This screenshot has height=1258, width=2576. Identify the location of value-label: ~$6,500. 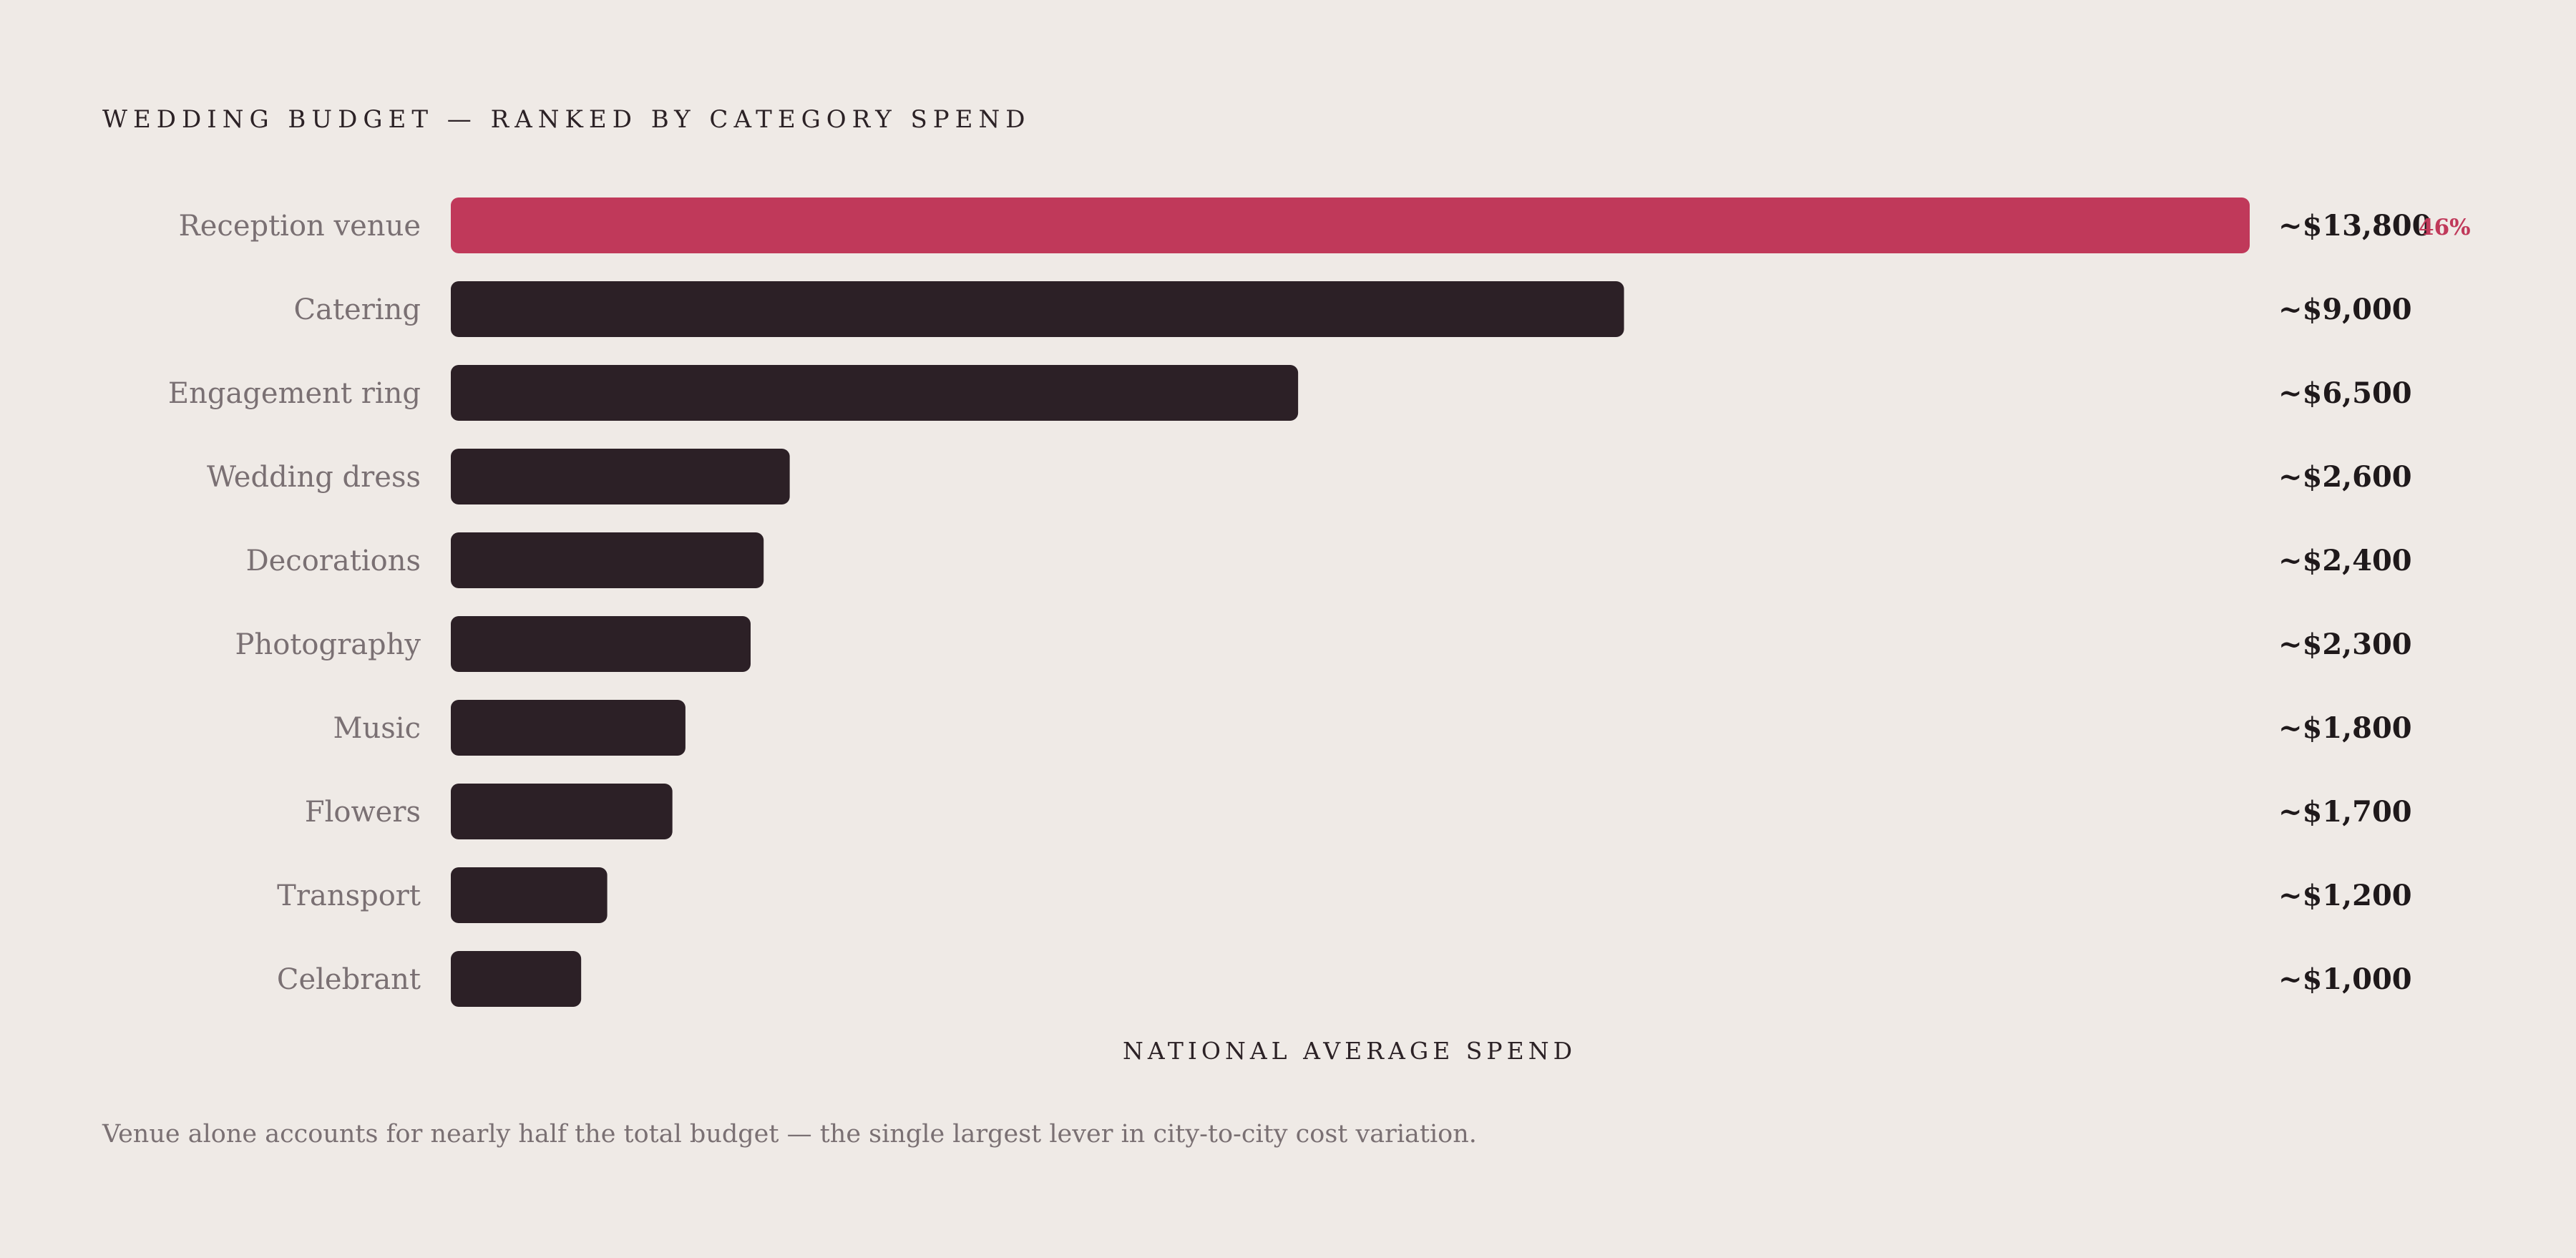
(2345, 393).